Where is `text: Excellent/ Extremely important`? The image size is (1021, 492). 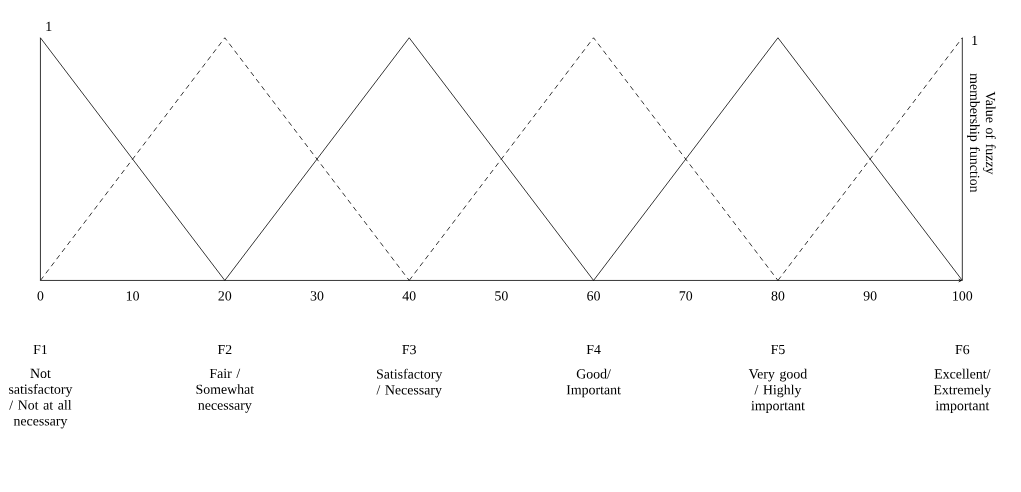 text: Excellent/ Extremely important is located at coordinates (962, 390).